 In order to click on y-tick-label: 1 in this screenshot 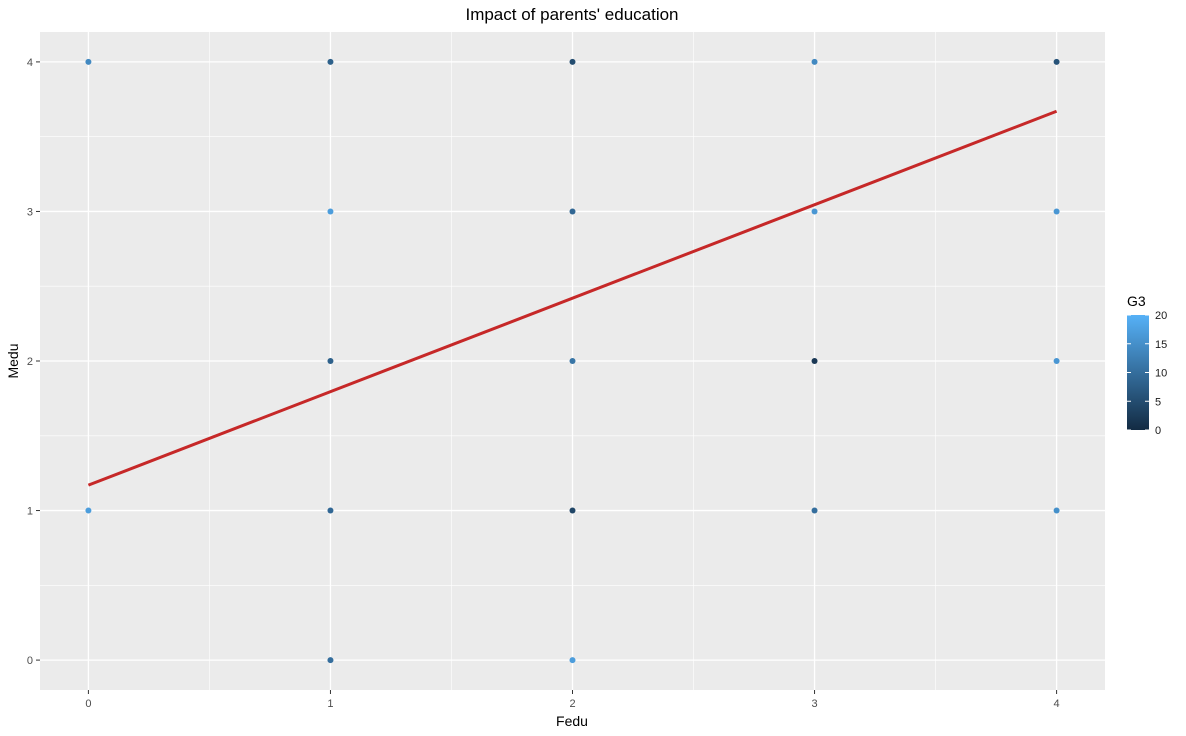, I will do `click(30, 512)`.